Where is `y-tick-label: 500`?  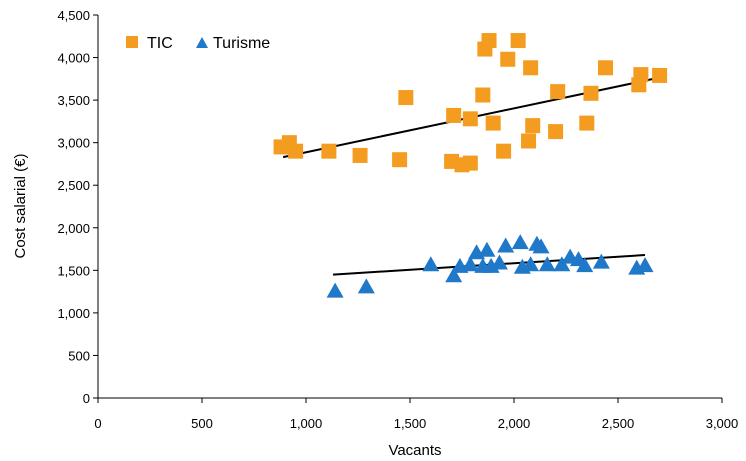
y-tick-label: 500 is located at coordinates (79, 355).